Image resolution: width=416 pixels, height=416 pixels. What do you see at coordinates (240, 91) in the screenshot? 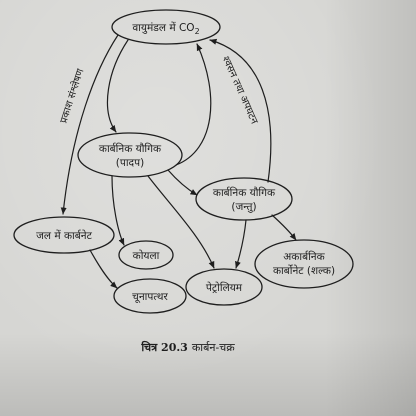
I see `arrow-label-respiration: श्वसन तथा अपघटन` at bounding box center [240, 91].